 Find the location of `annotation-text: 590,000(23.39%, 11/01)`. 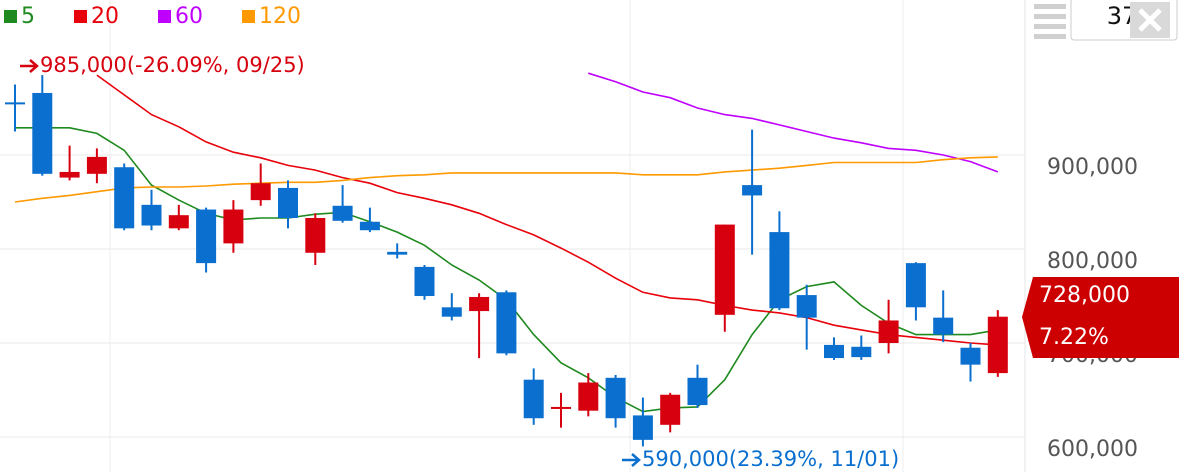

annotation-text: 590,000(23.39%, 11/01) is located at coordinates (770, 459).